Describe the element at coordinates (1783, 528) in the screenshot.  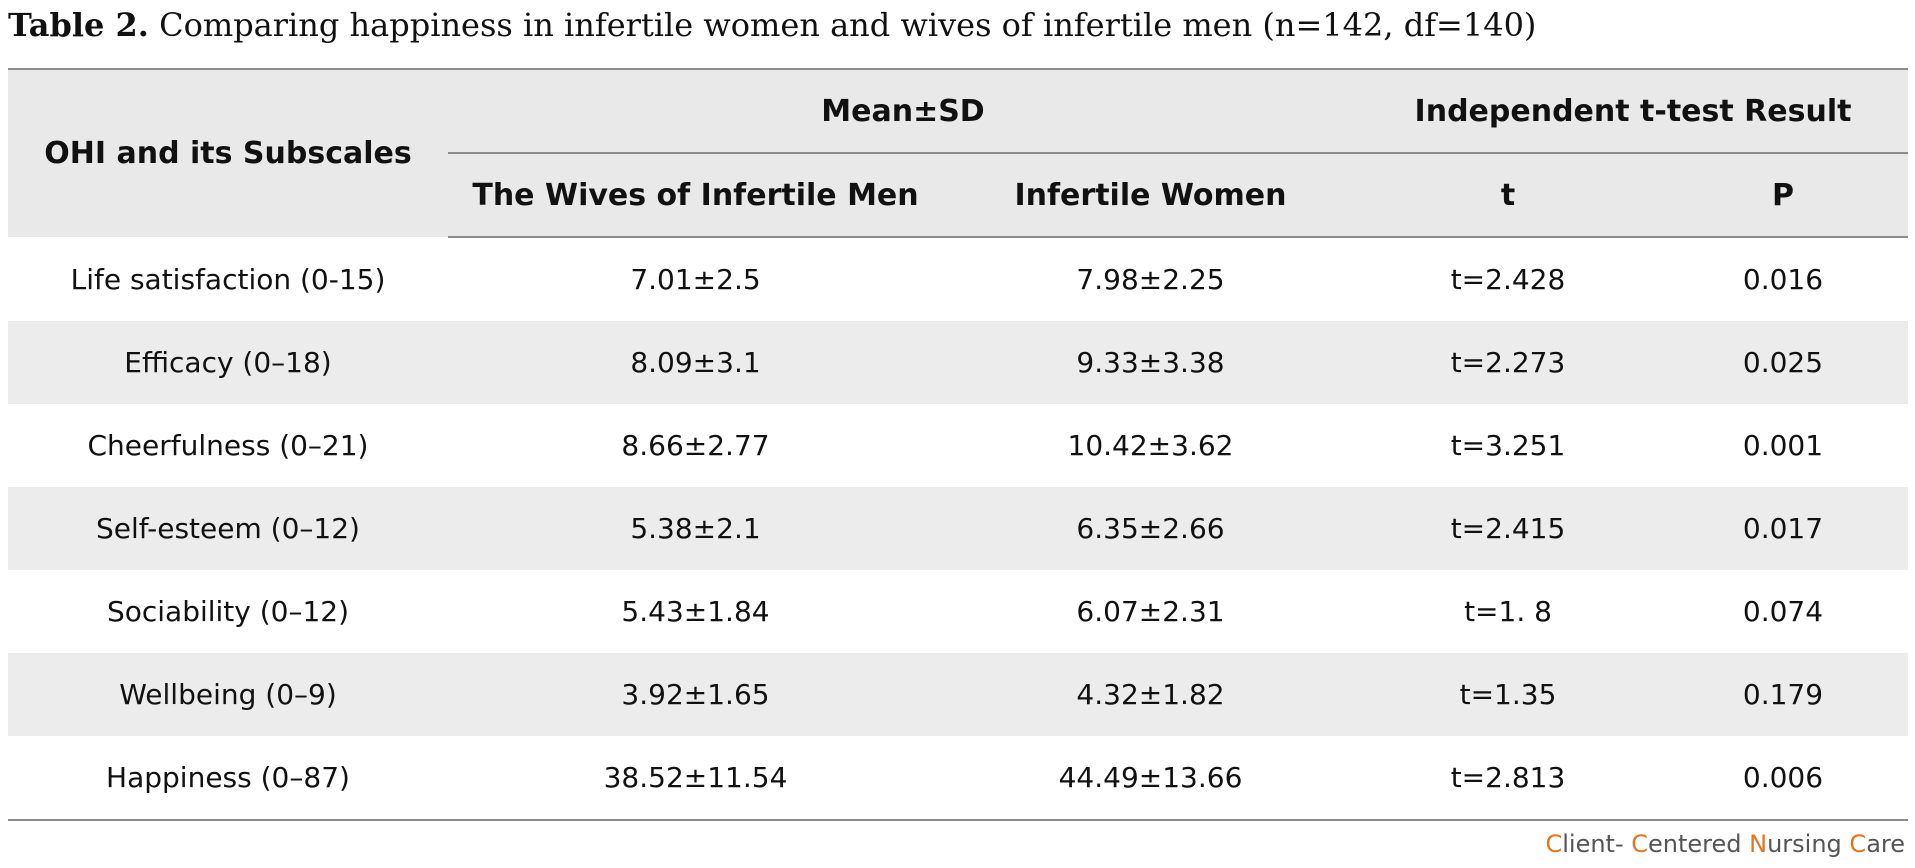
I see `cell-p: 0.017` at that location.